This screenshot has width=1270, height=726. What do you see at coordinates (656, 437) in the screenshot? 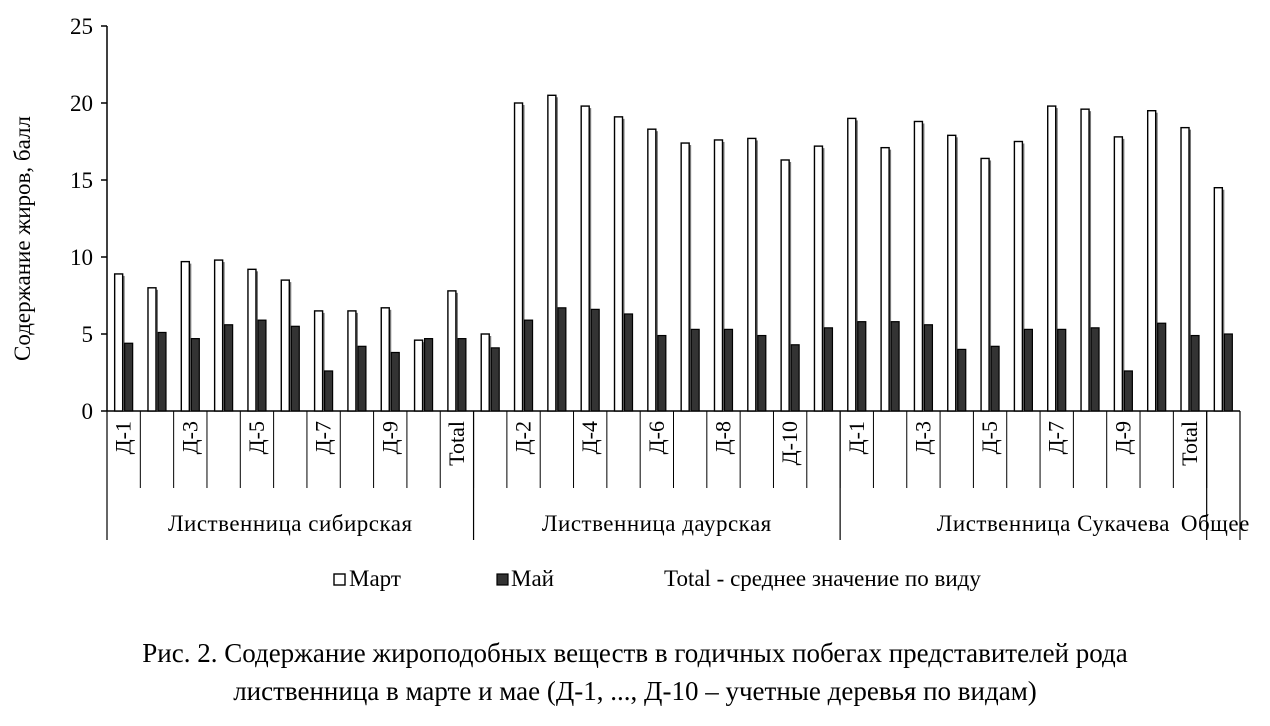
I see `x-tick-label: Д-6` at bounding box center [656, 437].